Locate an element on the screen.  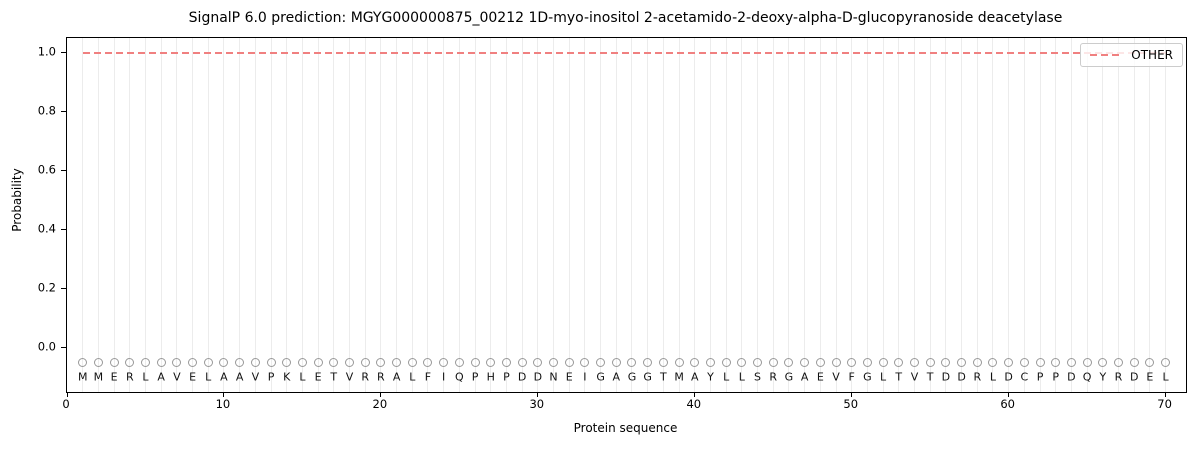
y-tick-label: 0.4 is located at coordinates (46, 228).